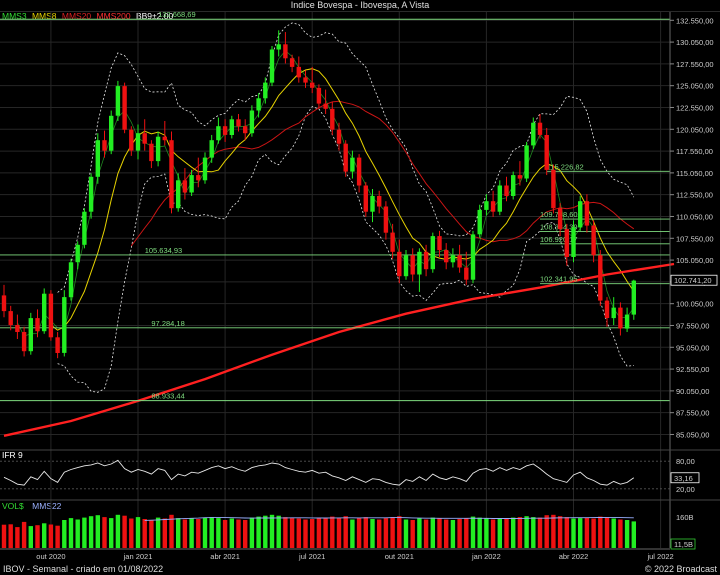  What do you see at coordinates (692, 347) in the screenshot?
I see `y-tick-label: 95.050,00` at bounding box center [692, 347].